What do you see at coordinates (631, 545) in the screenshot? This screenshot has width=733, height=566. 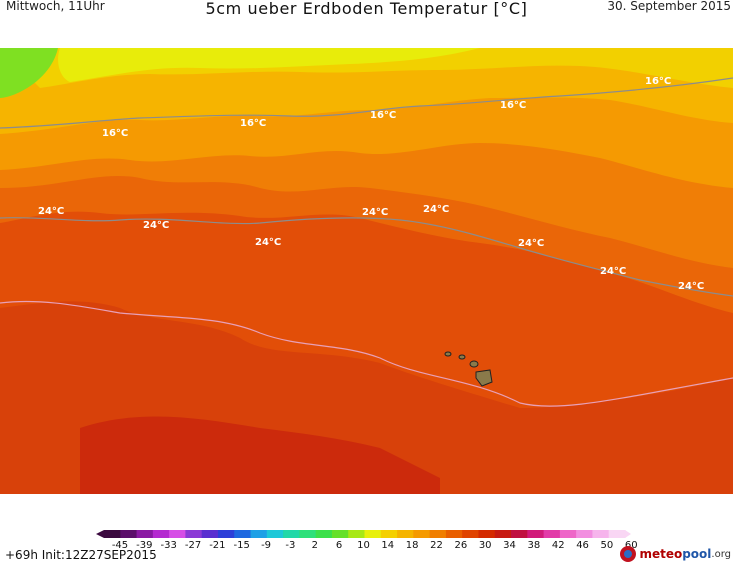 I see `scale-tick-label: 60` at bounding box center [631, 545].